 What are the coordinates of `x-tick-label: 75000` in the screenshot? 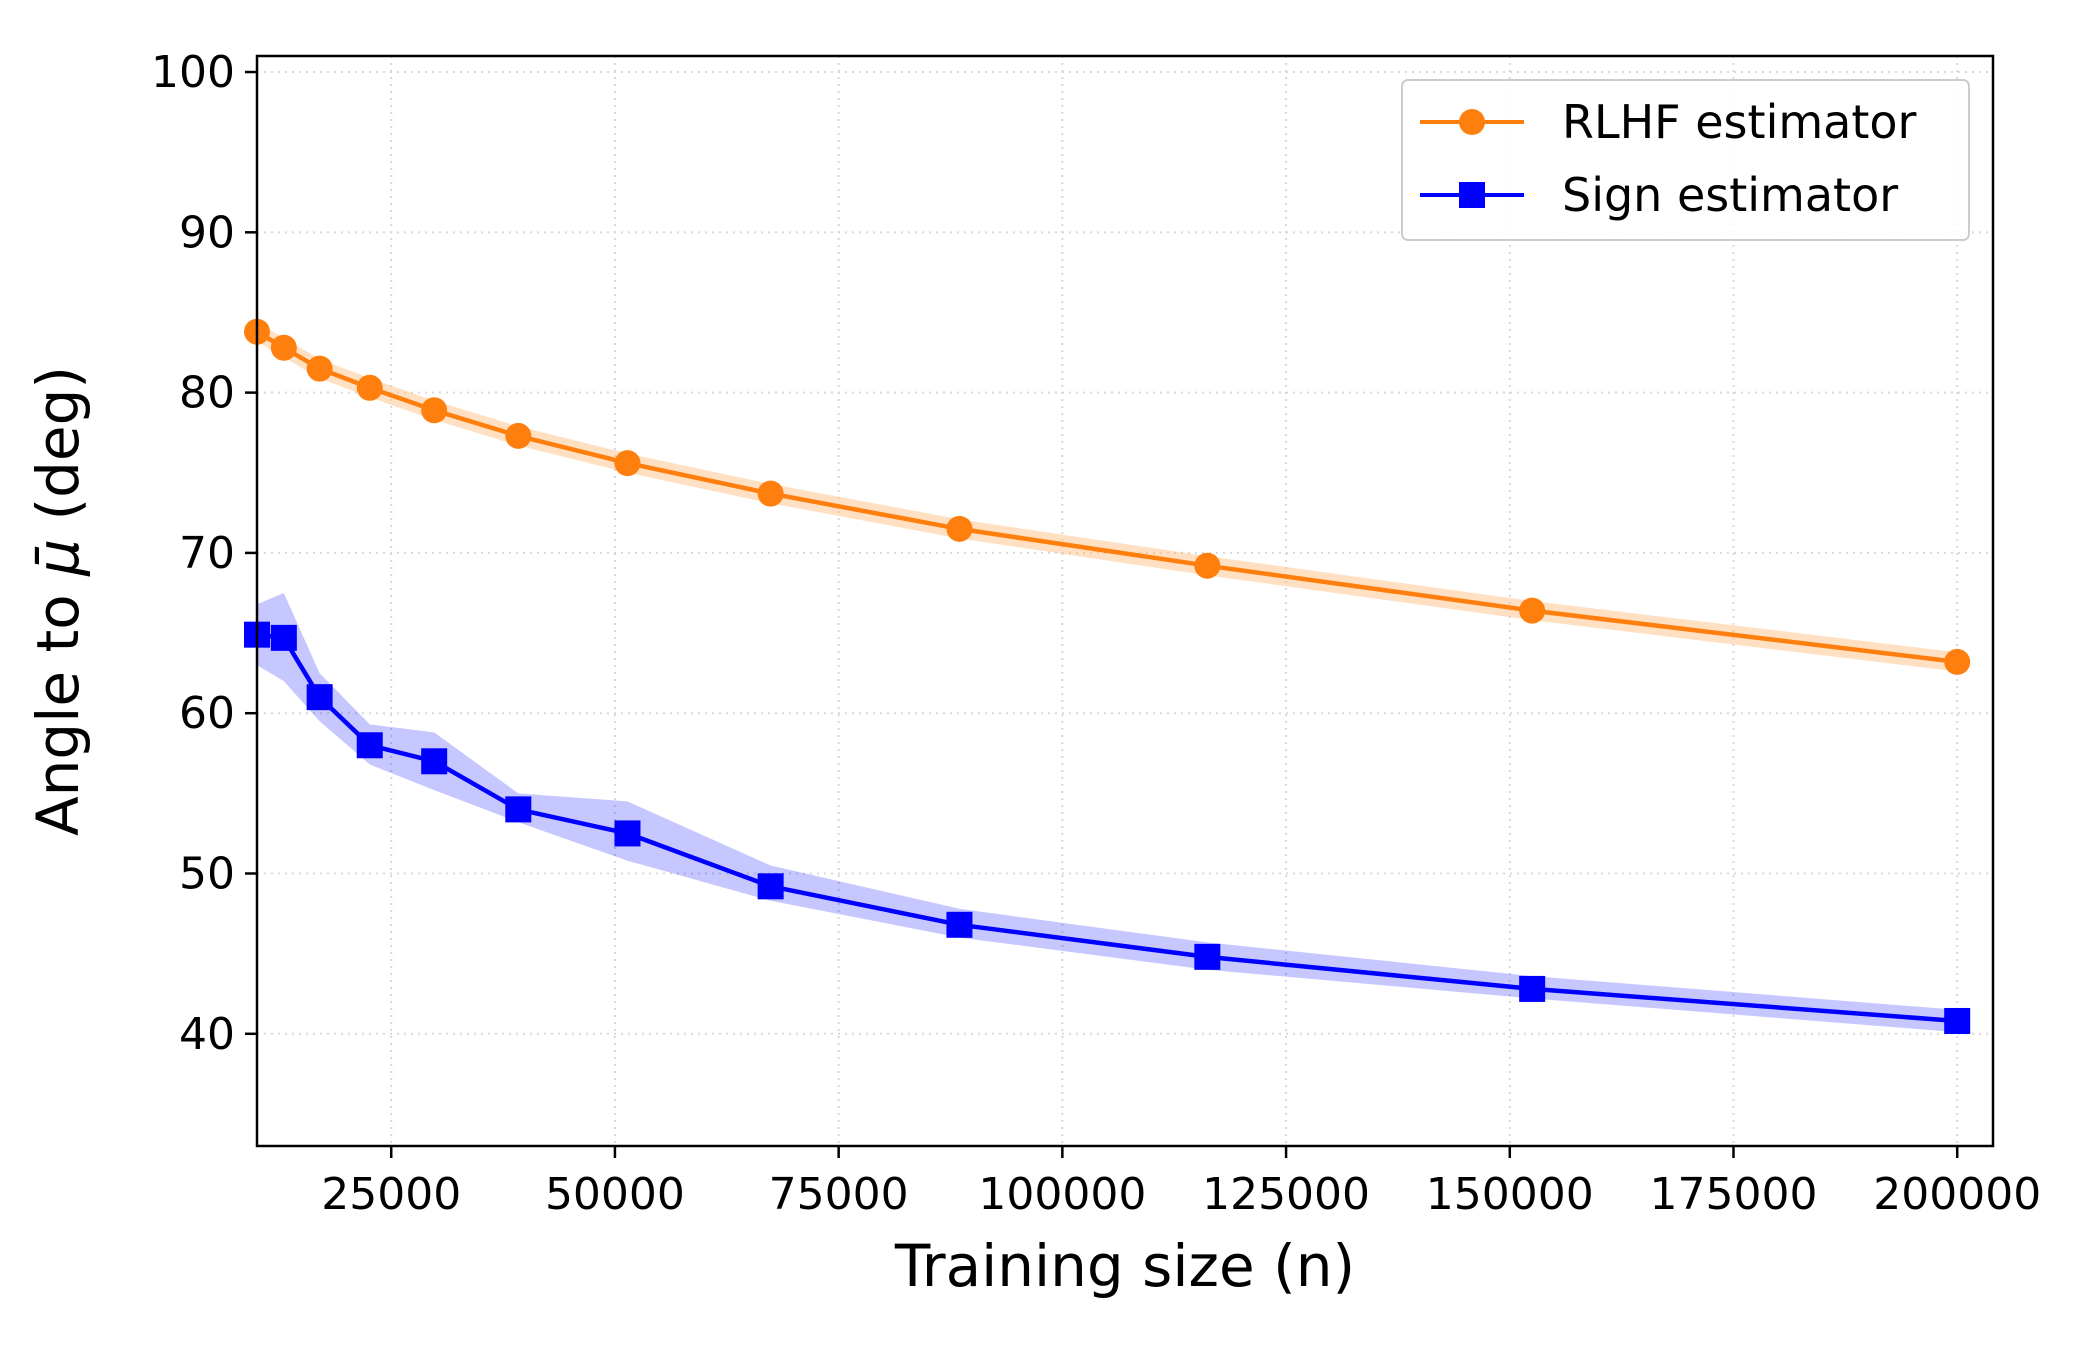 It's located at (839, 1194).